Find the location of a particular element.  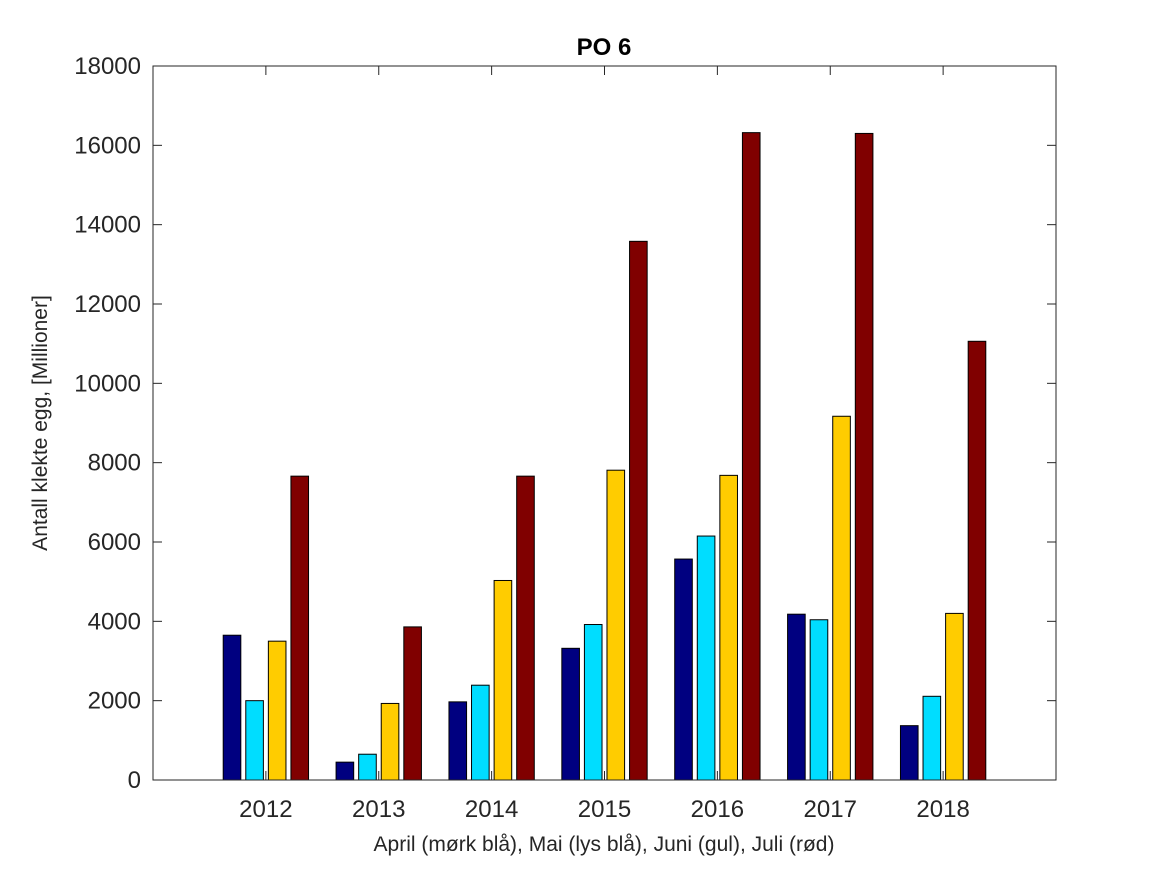

y-tick-label: 6000 is located at coordinates (114, 542).